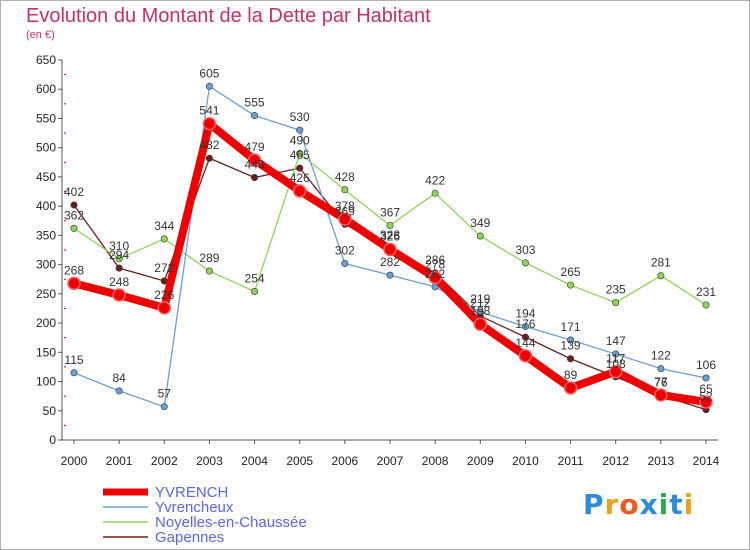 Image resolution: width=750 pixels, height=550 pixels. Describe the element at coordinates (615, 461) in the screenshot. I see `x-tick-label: 2012` at that location.